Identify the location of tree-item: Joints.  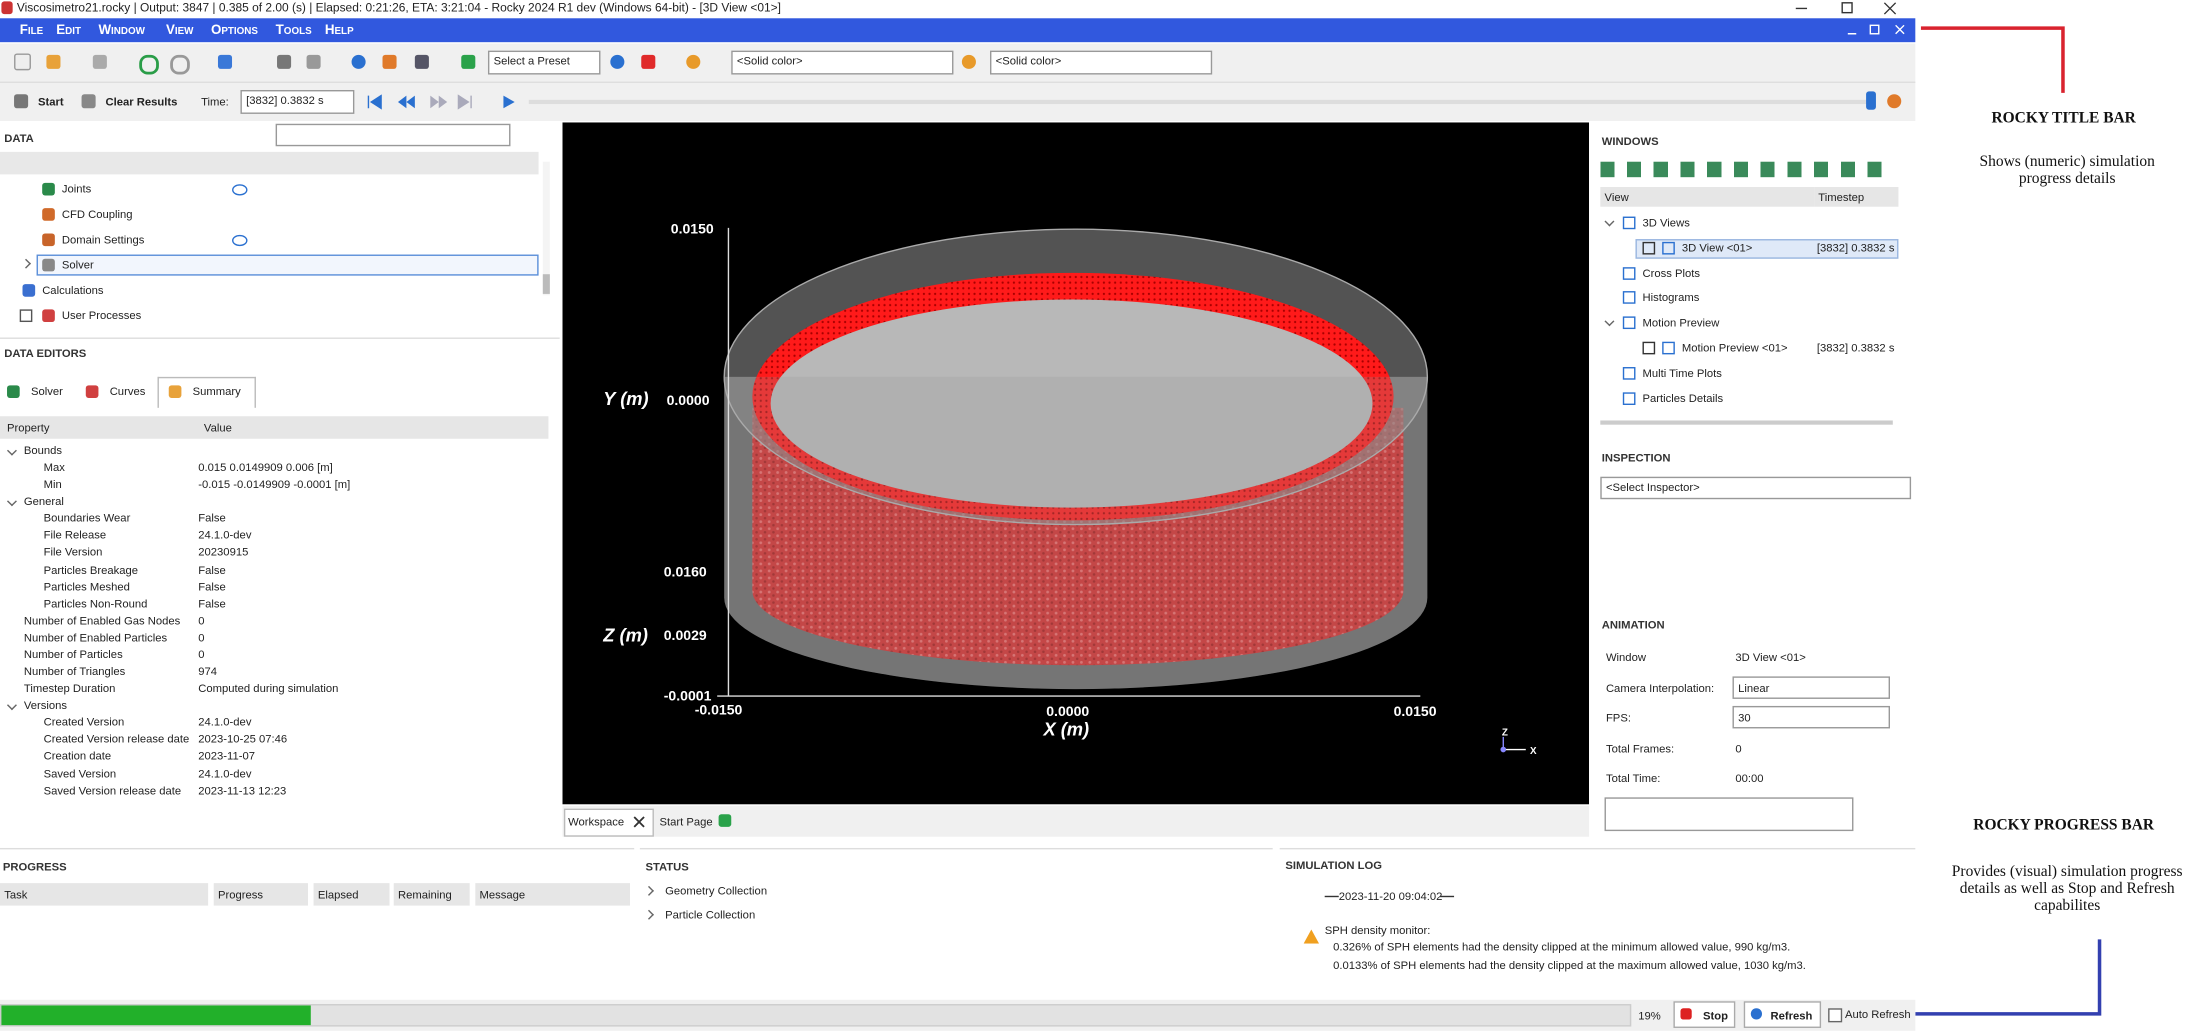
(76, 189).